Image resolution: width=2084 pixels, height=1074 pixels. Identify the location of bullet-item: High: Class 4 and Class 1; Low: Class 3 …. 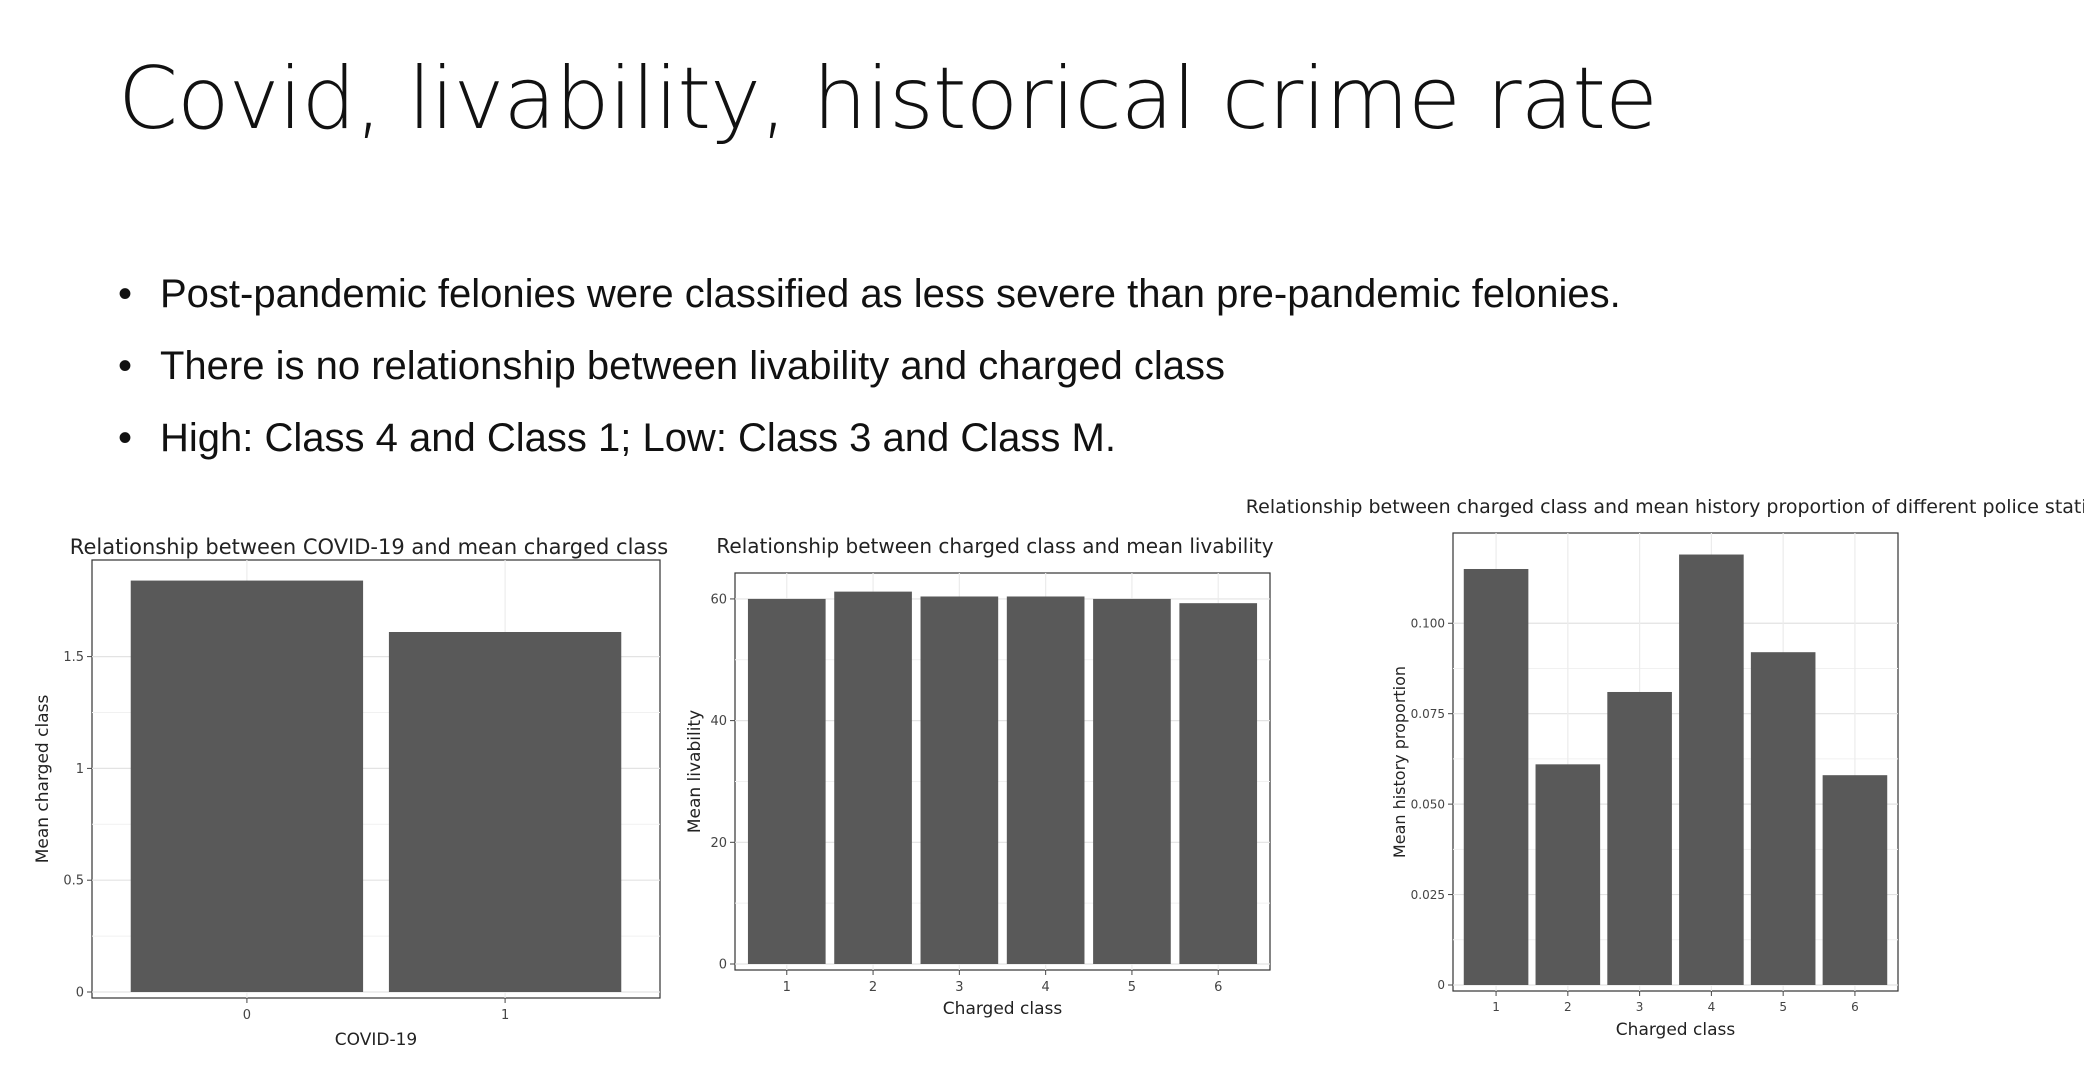
(869, 438).